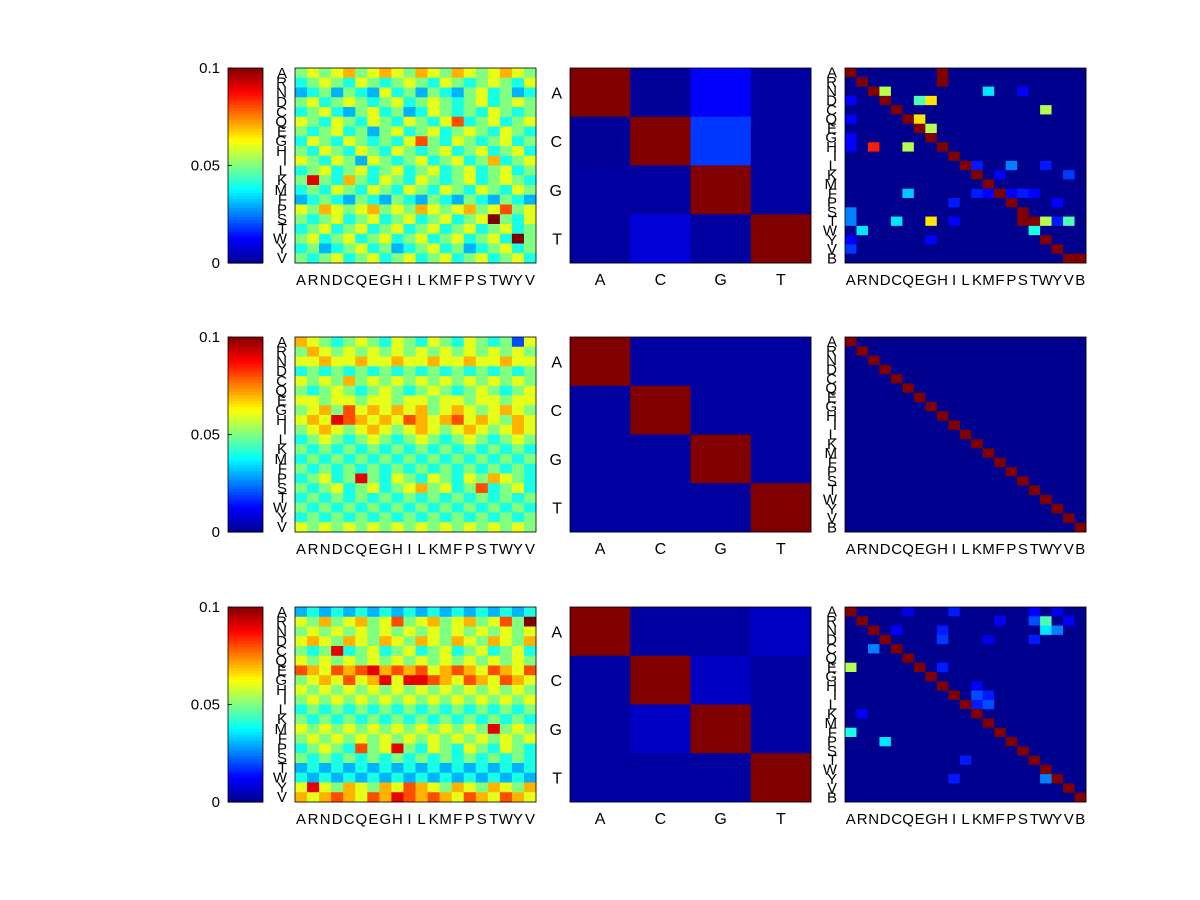 This screenshot has height=900, width=1200. I want to click on x-tick-label: G, so click(931, 549).